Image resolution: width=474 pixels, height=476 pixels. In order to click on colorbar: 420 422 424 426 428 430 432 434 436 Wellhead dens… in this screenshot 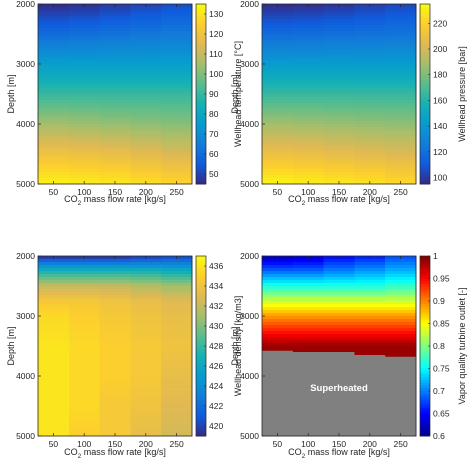, I will do `click(219, 346)`.